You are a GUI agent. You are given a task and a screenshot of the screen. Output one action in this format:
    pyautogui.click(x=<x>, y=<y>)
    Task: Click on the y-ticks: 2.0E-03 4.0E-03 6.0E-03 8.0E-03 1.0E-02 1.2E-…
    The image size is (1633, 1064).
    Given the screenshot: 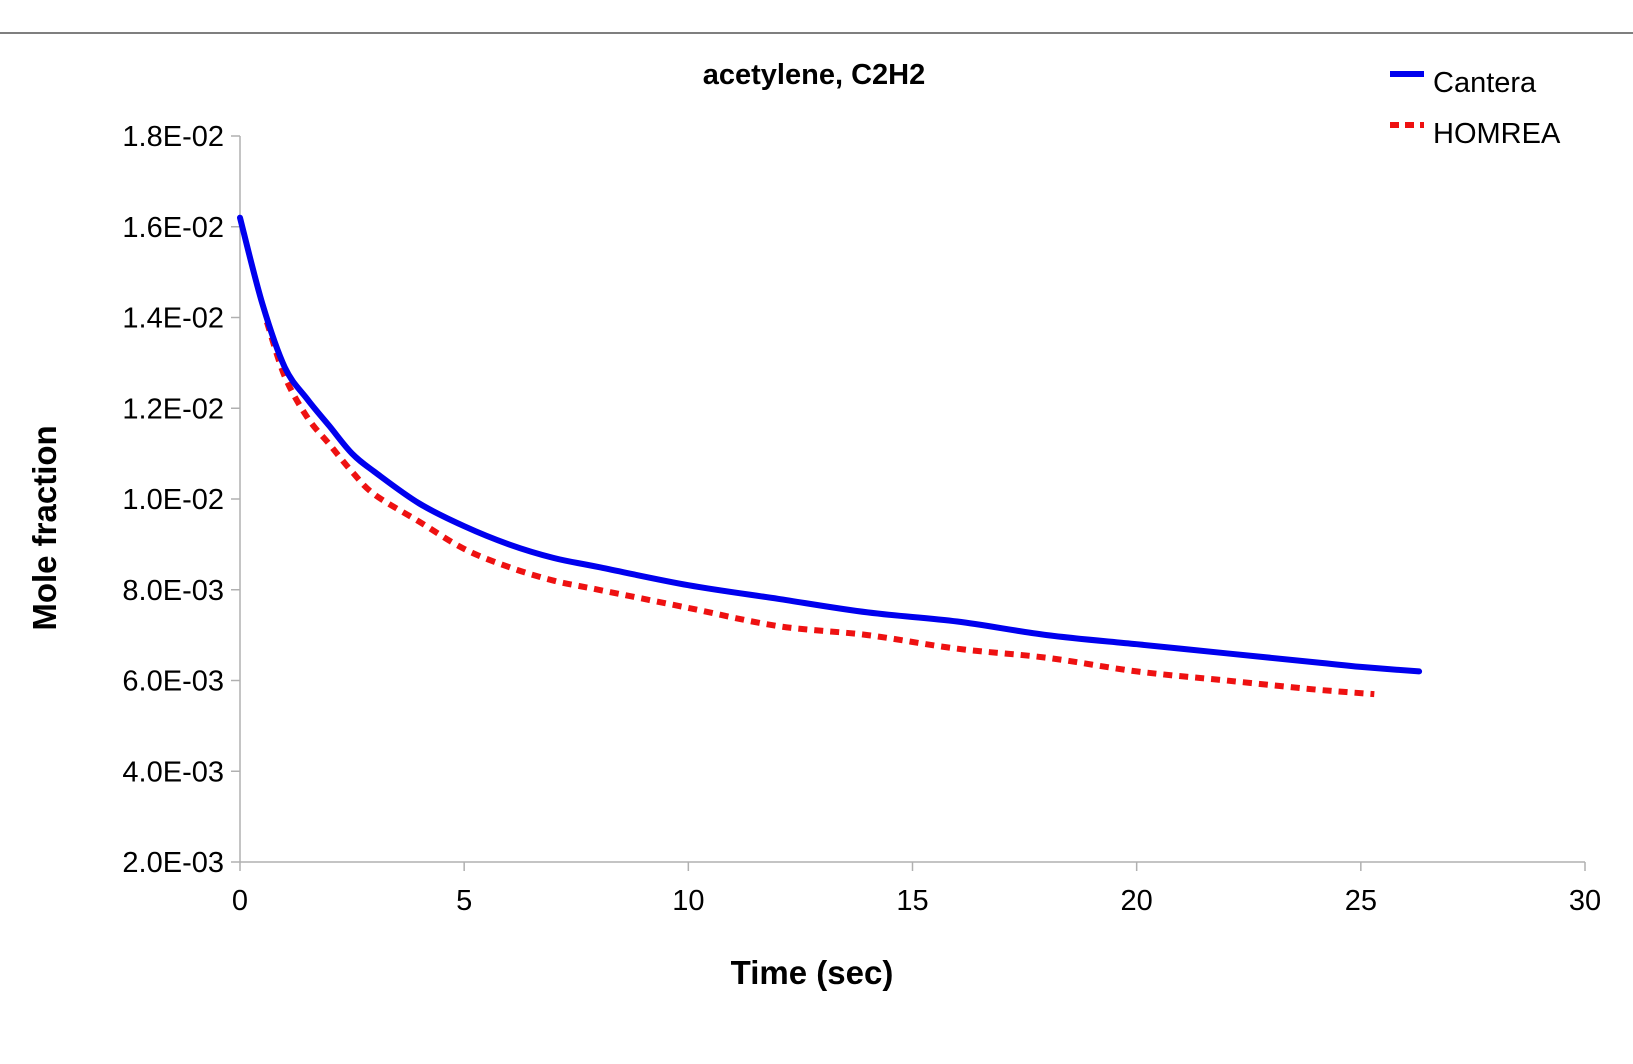 What is the action you would take?
    pyautogui.click(x=181, y=500)
    